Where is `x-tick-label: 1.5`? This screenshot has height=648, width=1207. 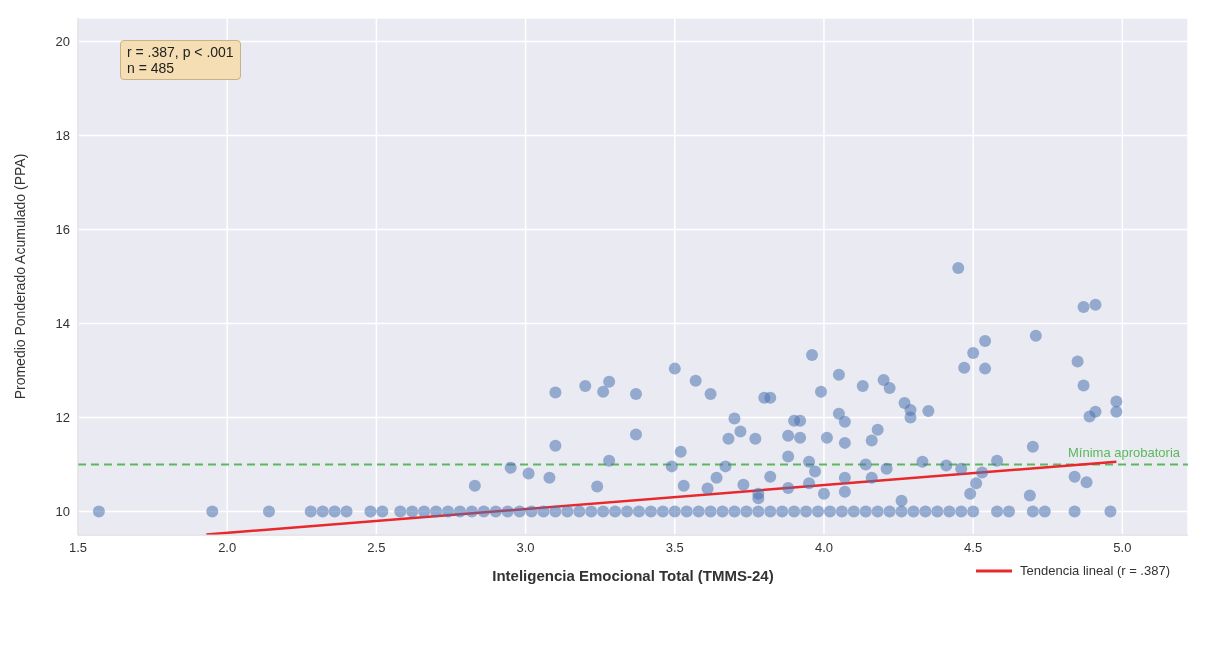 x-tick-label: 1.5 is located at coordinates (78, 548).